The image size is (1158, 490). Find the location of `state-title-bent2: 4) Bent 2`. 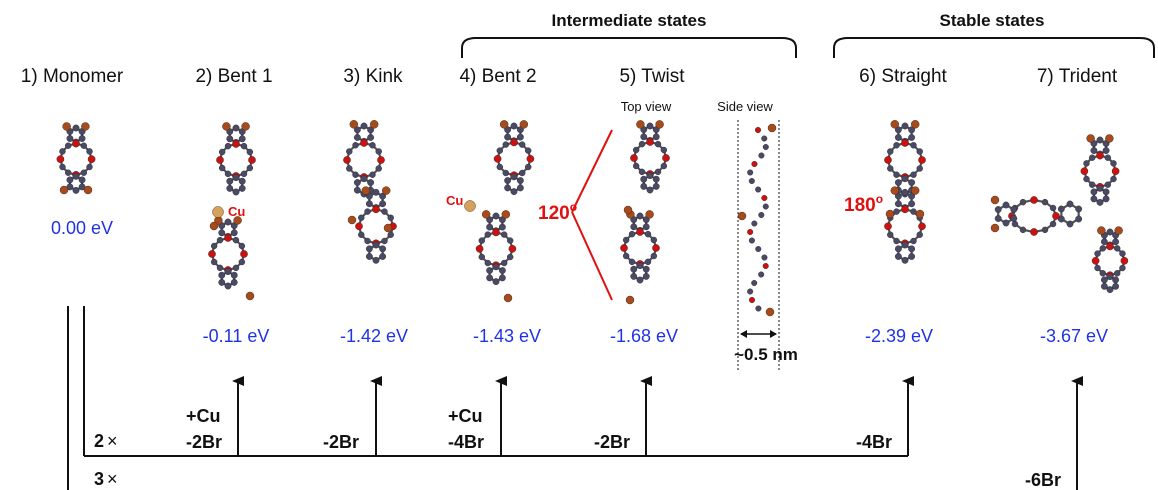

state-title-bent2: 4) Bent 2 is located at coordinates (497, 76).